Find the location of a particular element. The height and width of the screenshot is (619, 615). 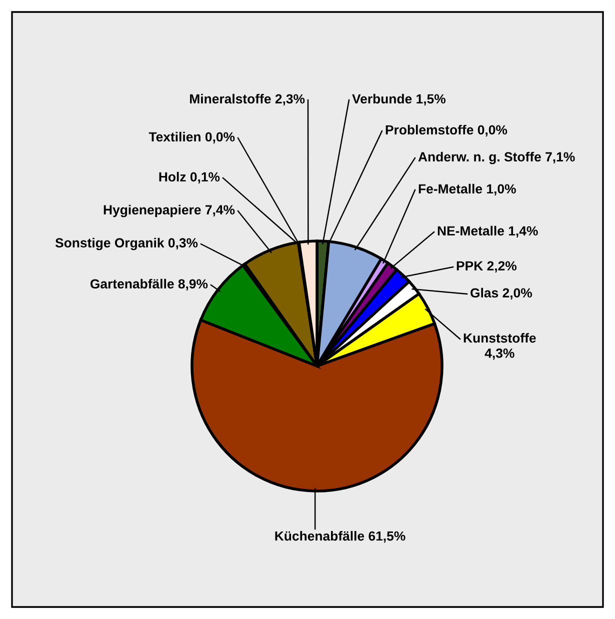

slice-label: Fe-Metalle 1,0% is located at coordinates (467, 190).